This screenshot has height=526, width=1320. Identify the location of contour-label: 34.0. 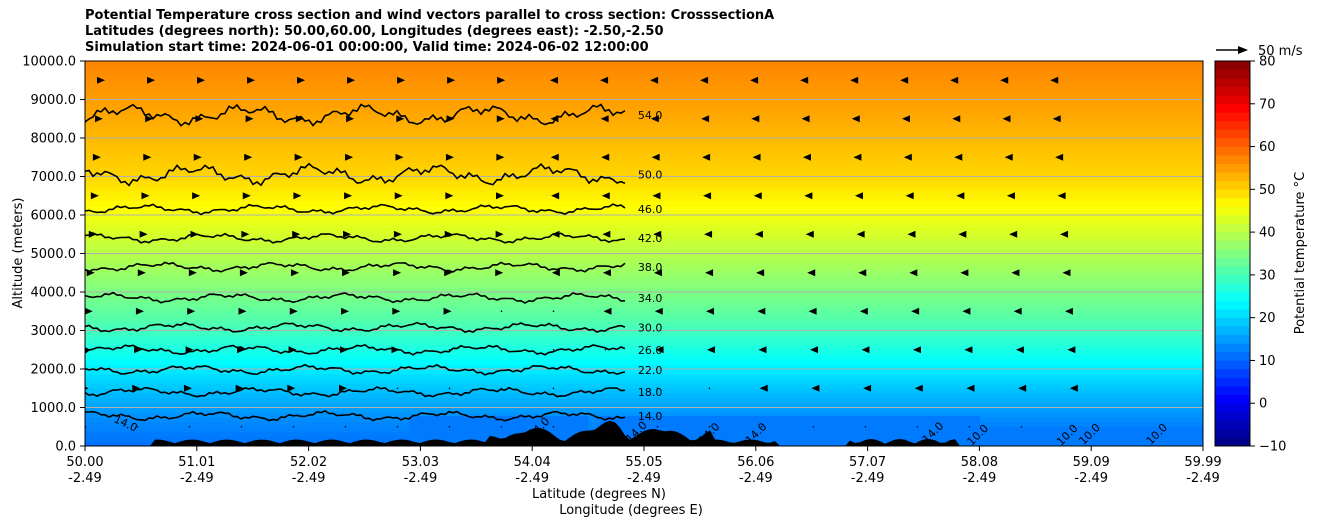
(650, 298).